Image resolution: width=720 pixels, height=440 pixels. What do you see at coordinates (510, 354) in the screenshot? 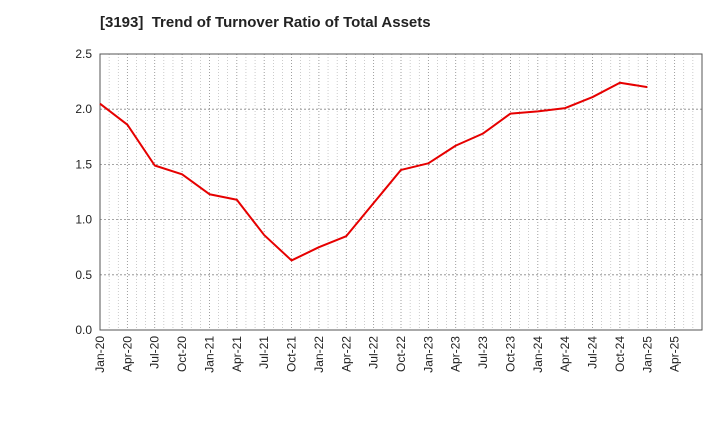
I see `x-tick-label: Oct-23` at bounding box center [510, 354].